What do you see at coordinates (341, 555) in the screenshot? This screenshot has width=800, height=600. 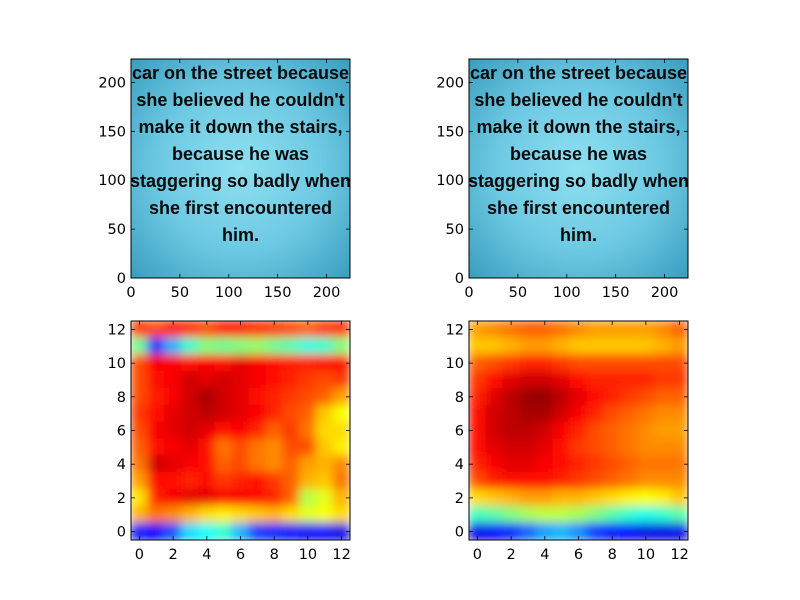 I see `x-tick-label: 12` at bounding box center [341, 555].